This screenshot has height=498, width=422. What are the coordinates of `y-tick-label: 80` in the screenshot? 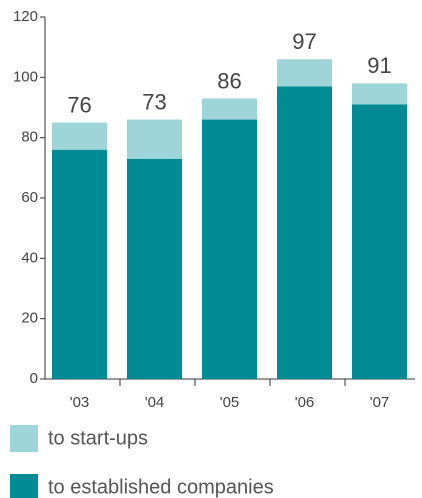 It's located at (29, 137).